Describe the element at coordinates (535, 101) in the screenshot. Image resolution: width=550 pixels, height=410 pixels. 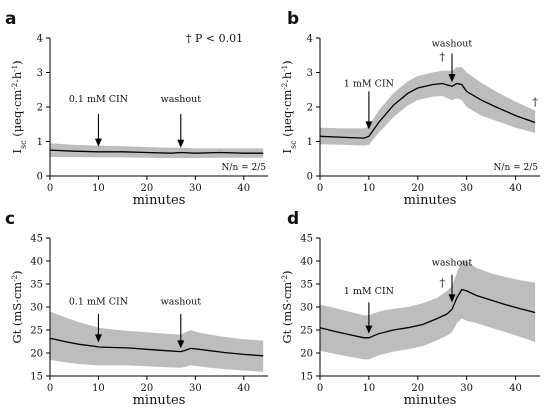
I see `dagger-mark-b-1: †` at that location.